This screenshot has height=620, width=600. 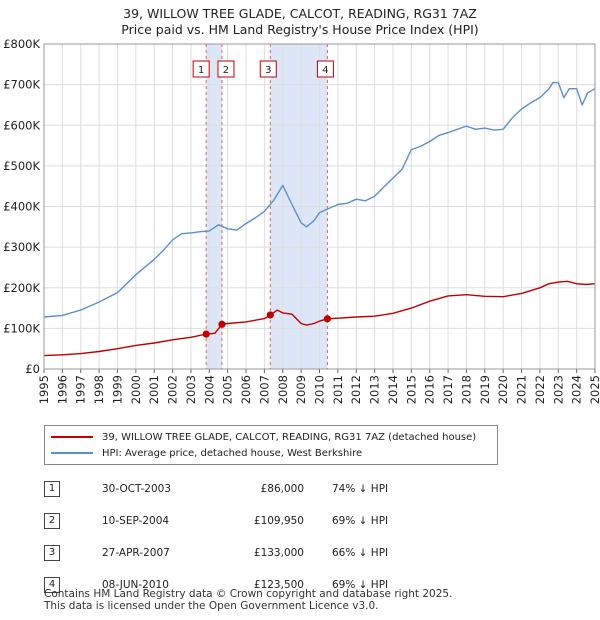 I want to click on y-tick-label: £400K, so click(x=21, y=207).